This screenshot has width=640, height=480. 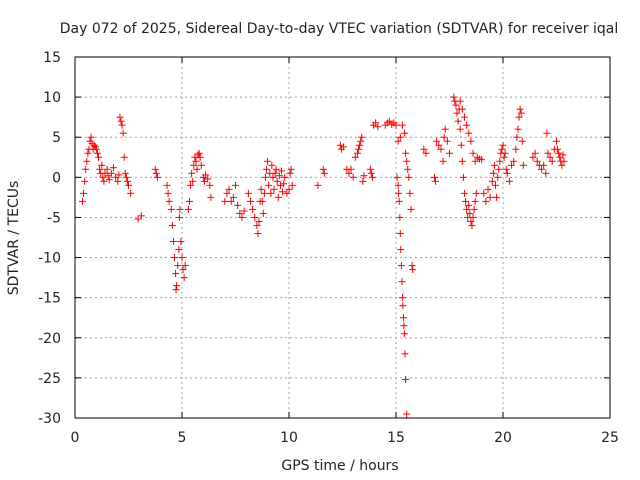 What do you see at coordinates (14, 238) in the screenshot?
I see `y-axis-label: SDTVAR / TECUs` at bounding box center [14, 238].